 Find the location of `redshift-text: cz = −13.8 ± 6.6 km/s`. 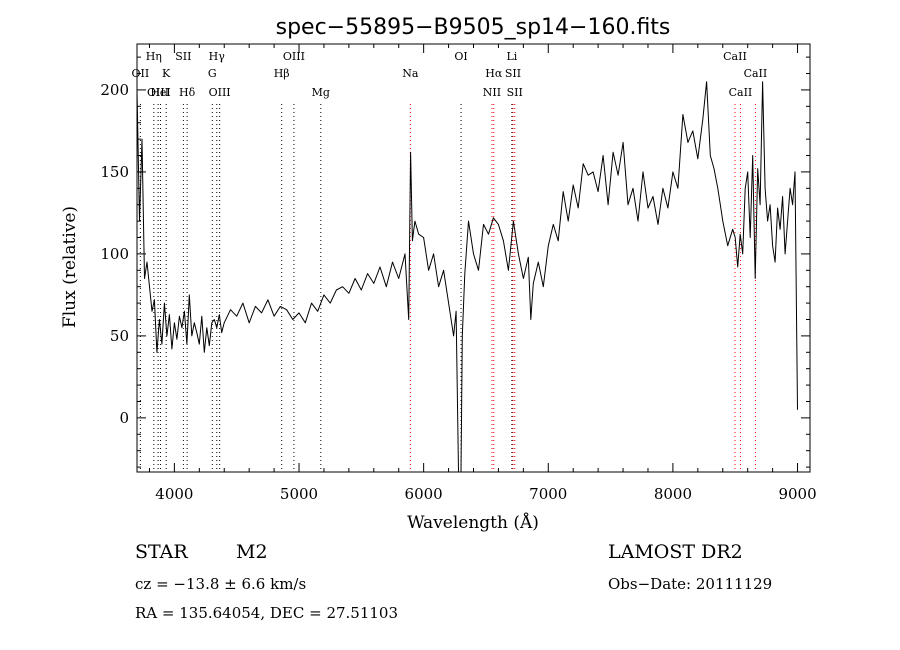

redshift-text: cz = −13.8 ± 6.6 km/s is located at coordinates (221, 584).